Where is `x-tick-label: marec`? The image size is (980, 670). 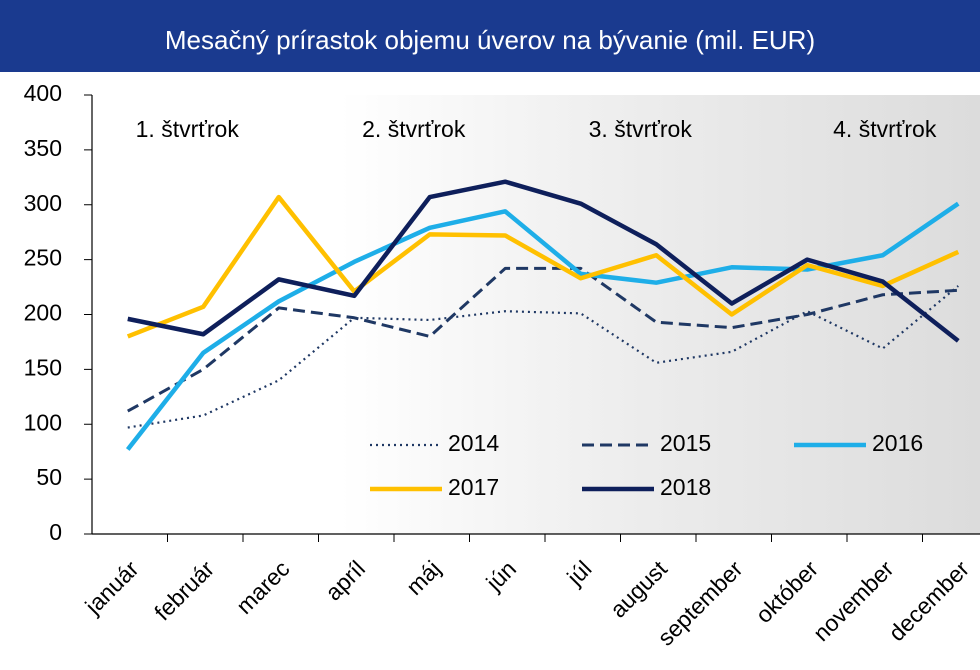 x-tick-label: marec is located at coordinates (263, 587).